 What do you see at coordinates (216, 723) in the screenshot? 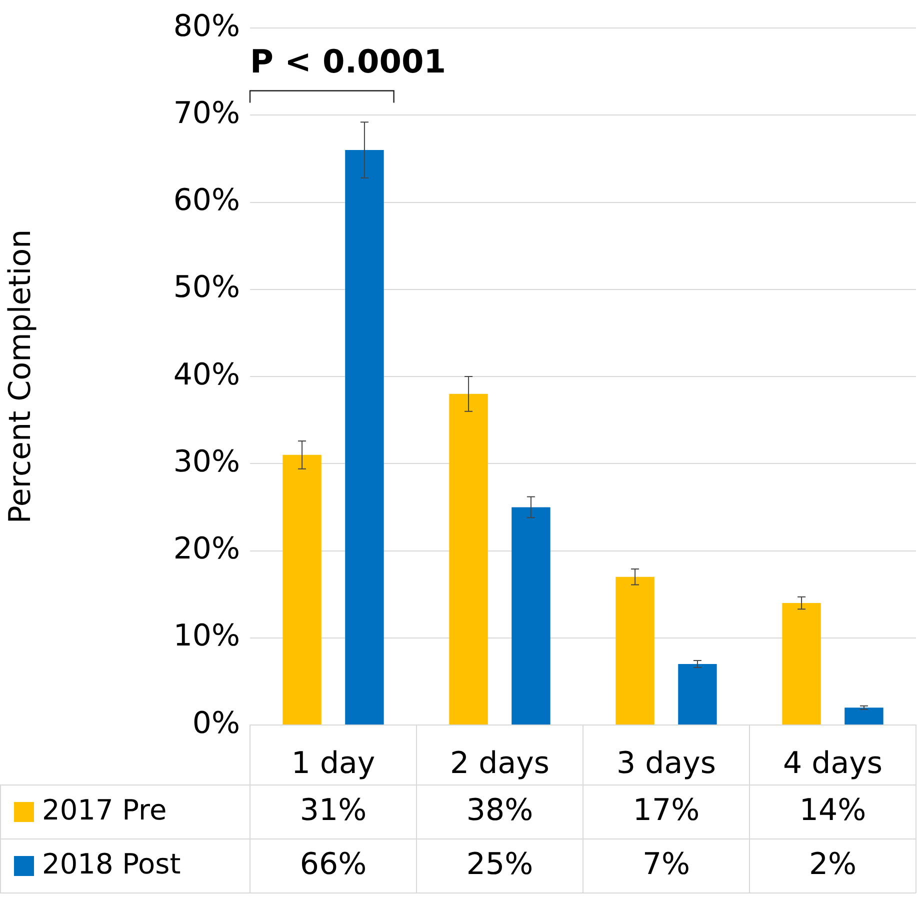
I see `y-tick-label: 0%` at bounding box center [216, 723].